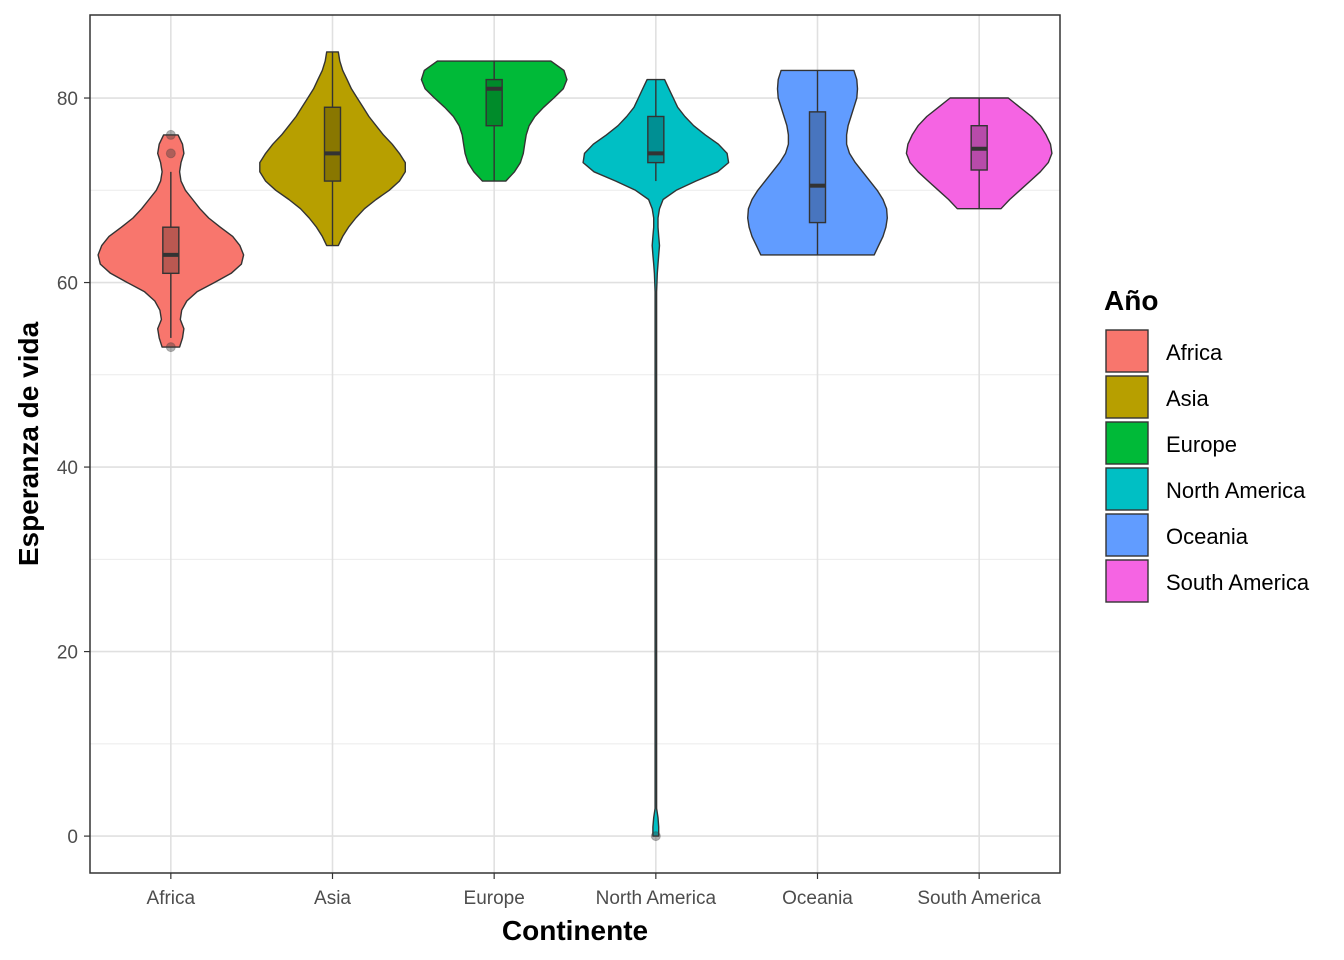  What do you see at coordinates (67, 284) in the screenshot?
I see `y-tick-label: 60` at bounding box center [67, 284].